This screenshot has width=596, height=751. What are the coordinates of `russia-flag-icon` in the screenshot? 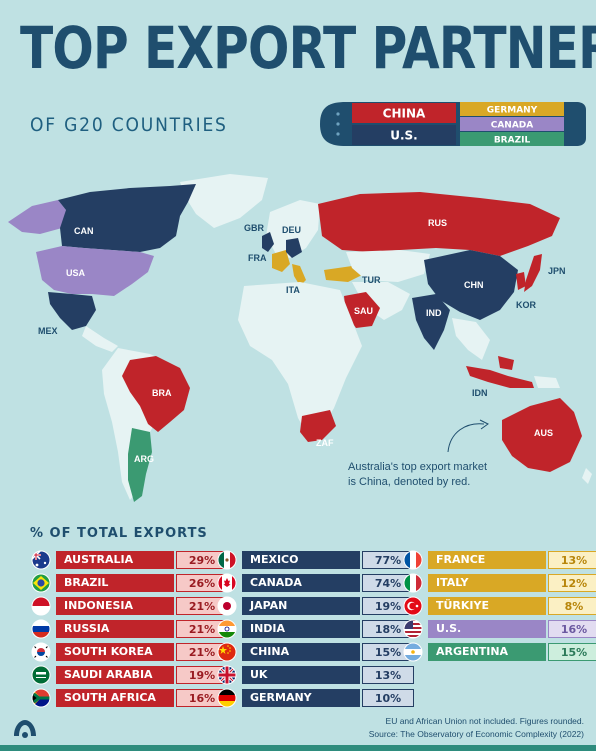 It's located at (41, 629).